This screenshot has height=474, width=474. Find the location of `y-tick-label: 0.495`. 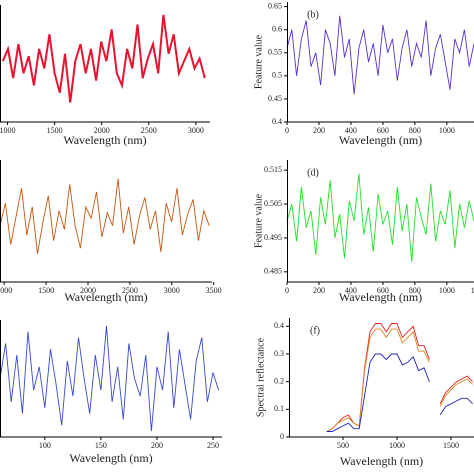

y-tick-label: 0.495 is located at coordinates (273, 237).